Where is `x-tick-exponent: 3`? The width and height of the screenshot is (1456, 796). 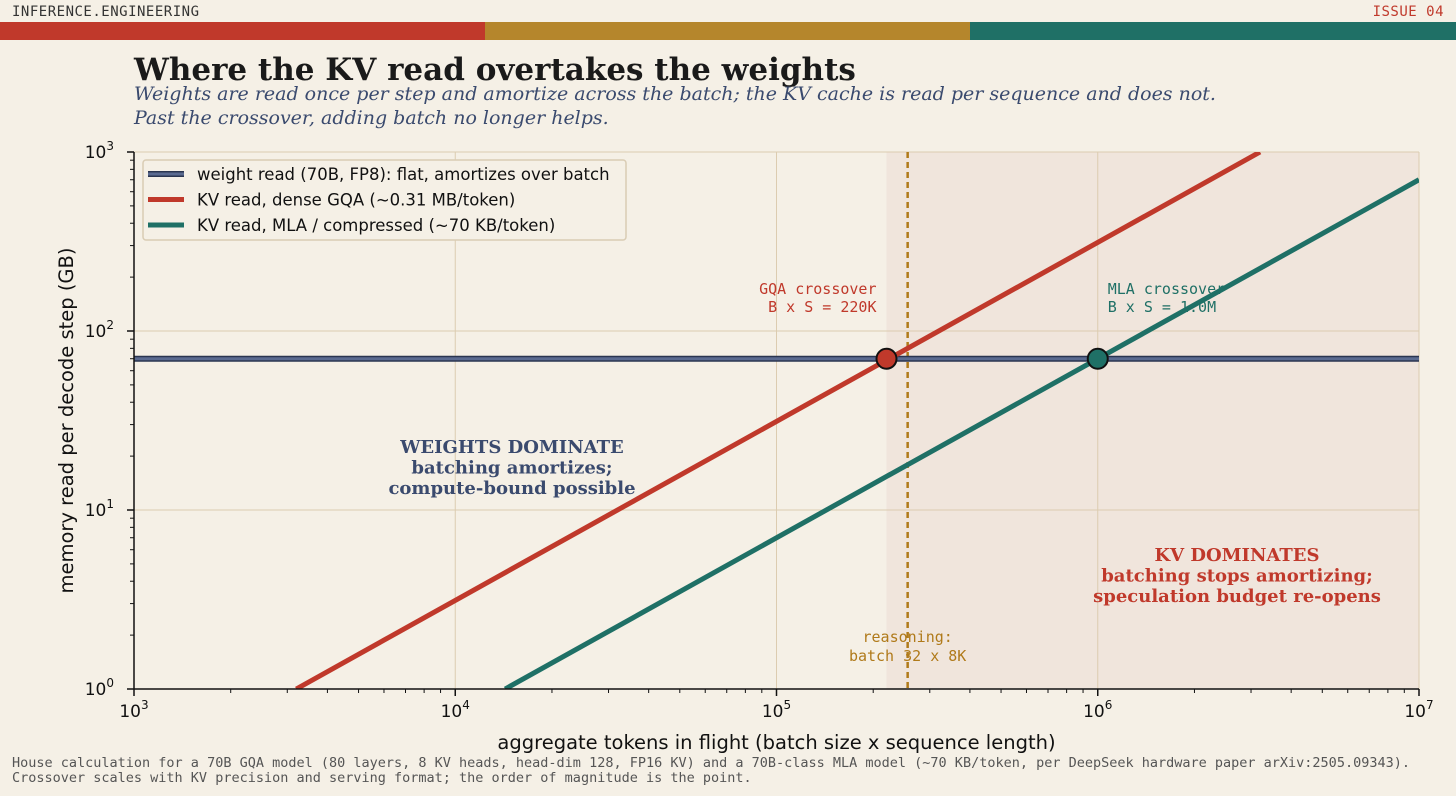 x-tick-exponent: 3 is located at coordinates (145, 705).